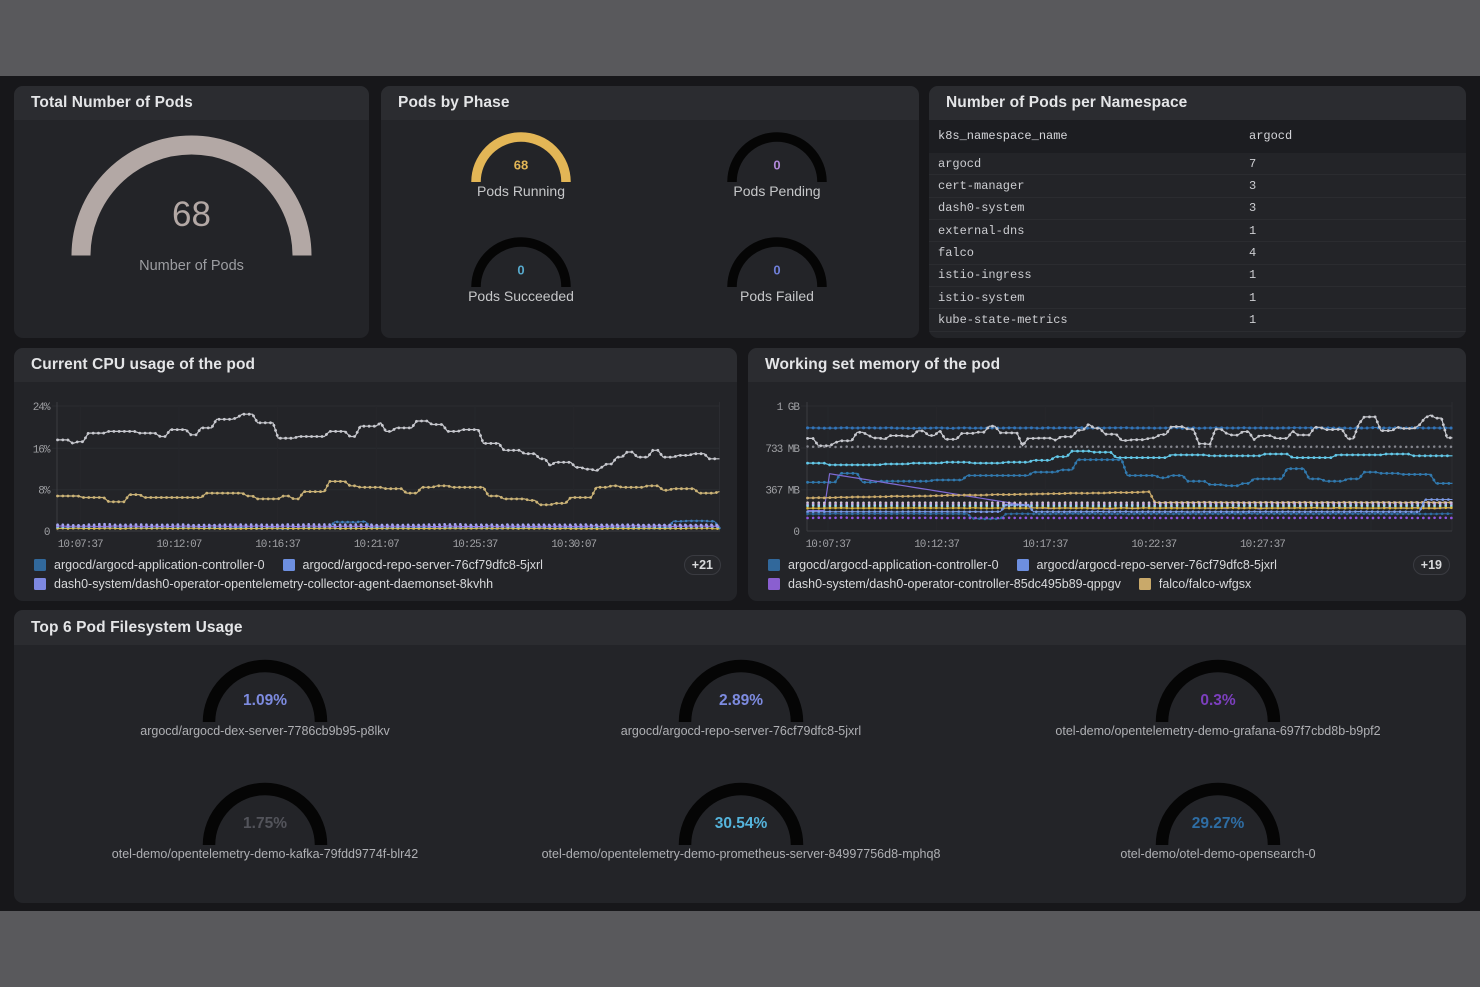  What do you see at coordinates (178, 545) in the screenshot?
I see `svg-text: 10:12:07` at bounding box center [178, 545].